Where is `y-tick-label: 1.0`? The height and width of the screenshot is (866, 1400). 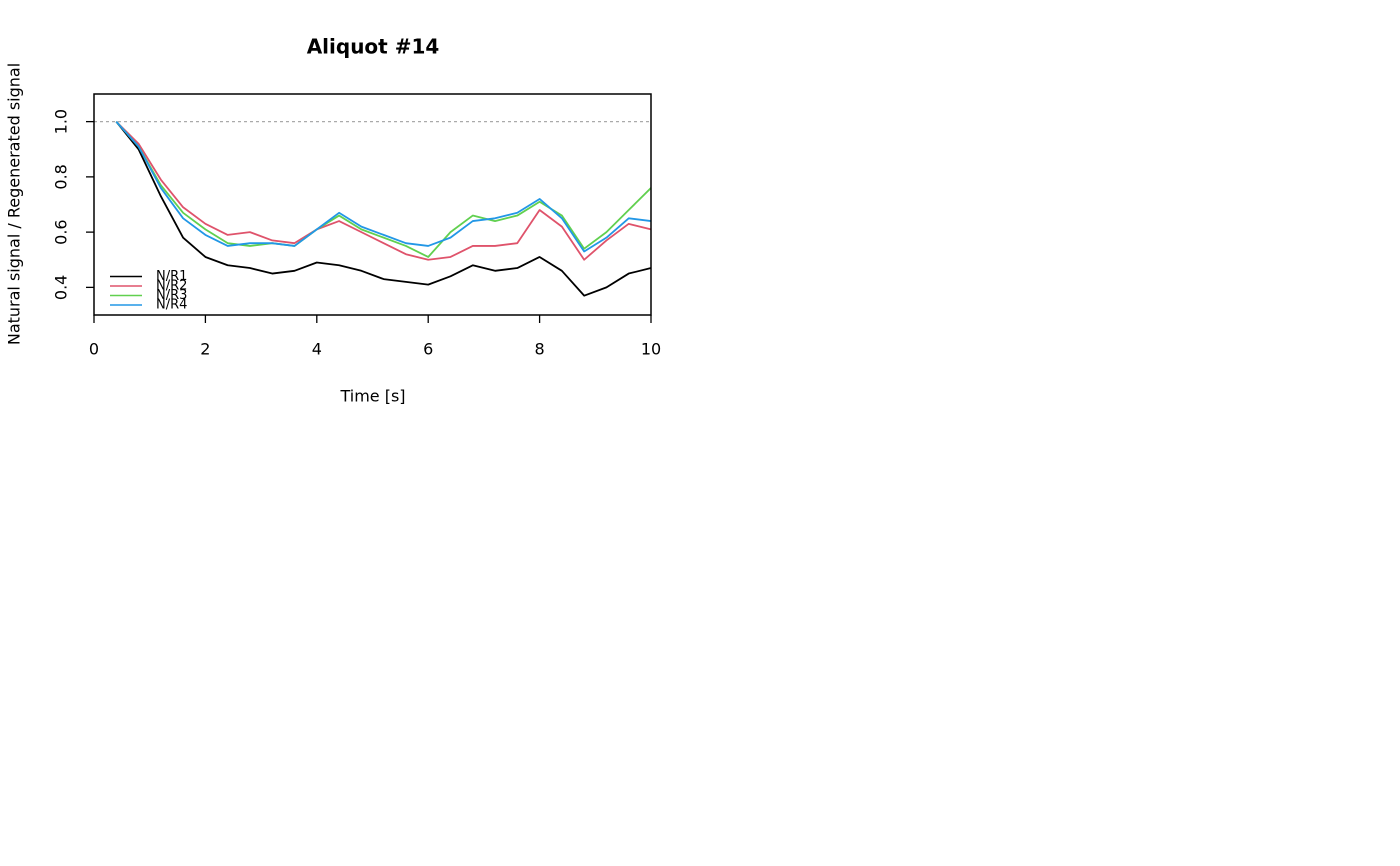 y-tick-label: 1.0 is located at coordinates (61, 121).